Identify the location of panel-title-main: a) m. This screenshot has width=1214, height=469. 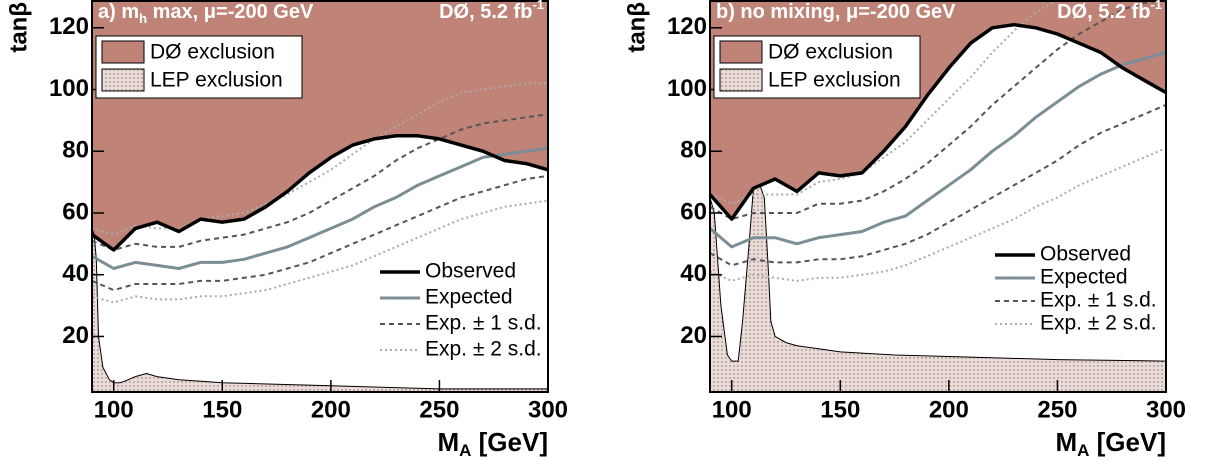
(118, 12).